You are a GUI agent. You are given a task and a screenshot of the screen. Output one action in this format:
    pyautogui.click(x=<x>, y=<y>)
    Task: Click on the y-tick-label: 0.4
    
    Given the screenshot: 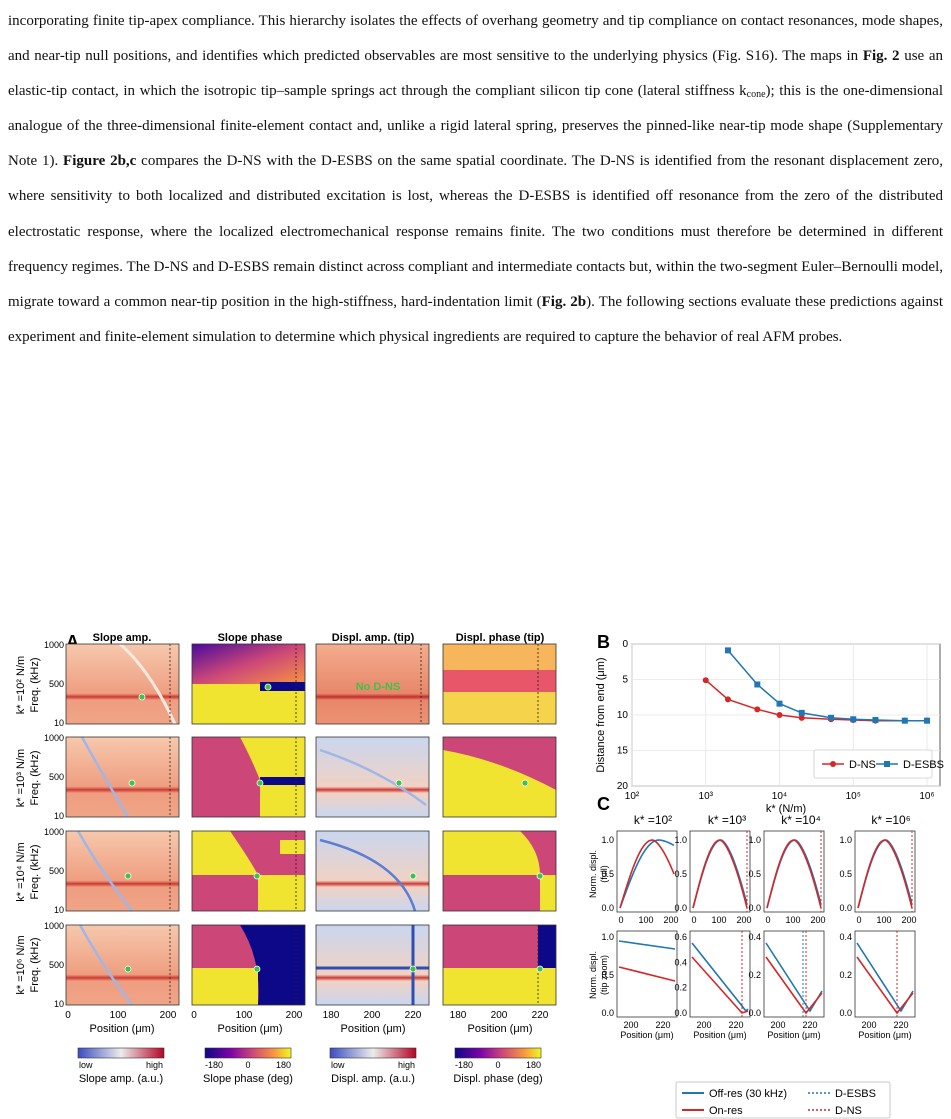 What is the action you would take?
    pyautogui.click(x=680, y=962)
    